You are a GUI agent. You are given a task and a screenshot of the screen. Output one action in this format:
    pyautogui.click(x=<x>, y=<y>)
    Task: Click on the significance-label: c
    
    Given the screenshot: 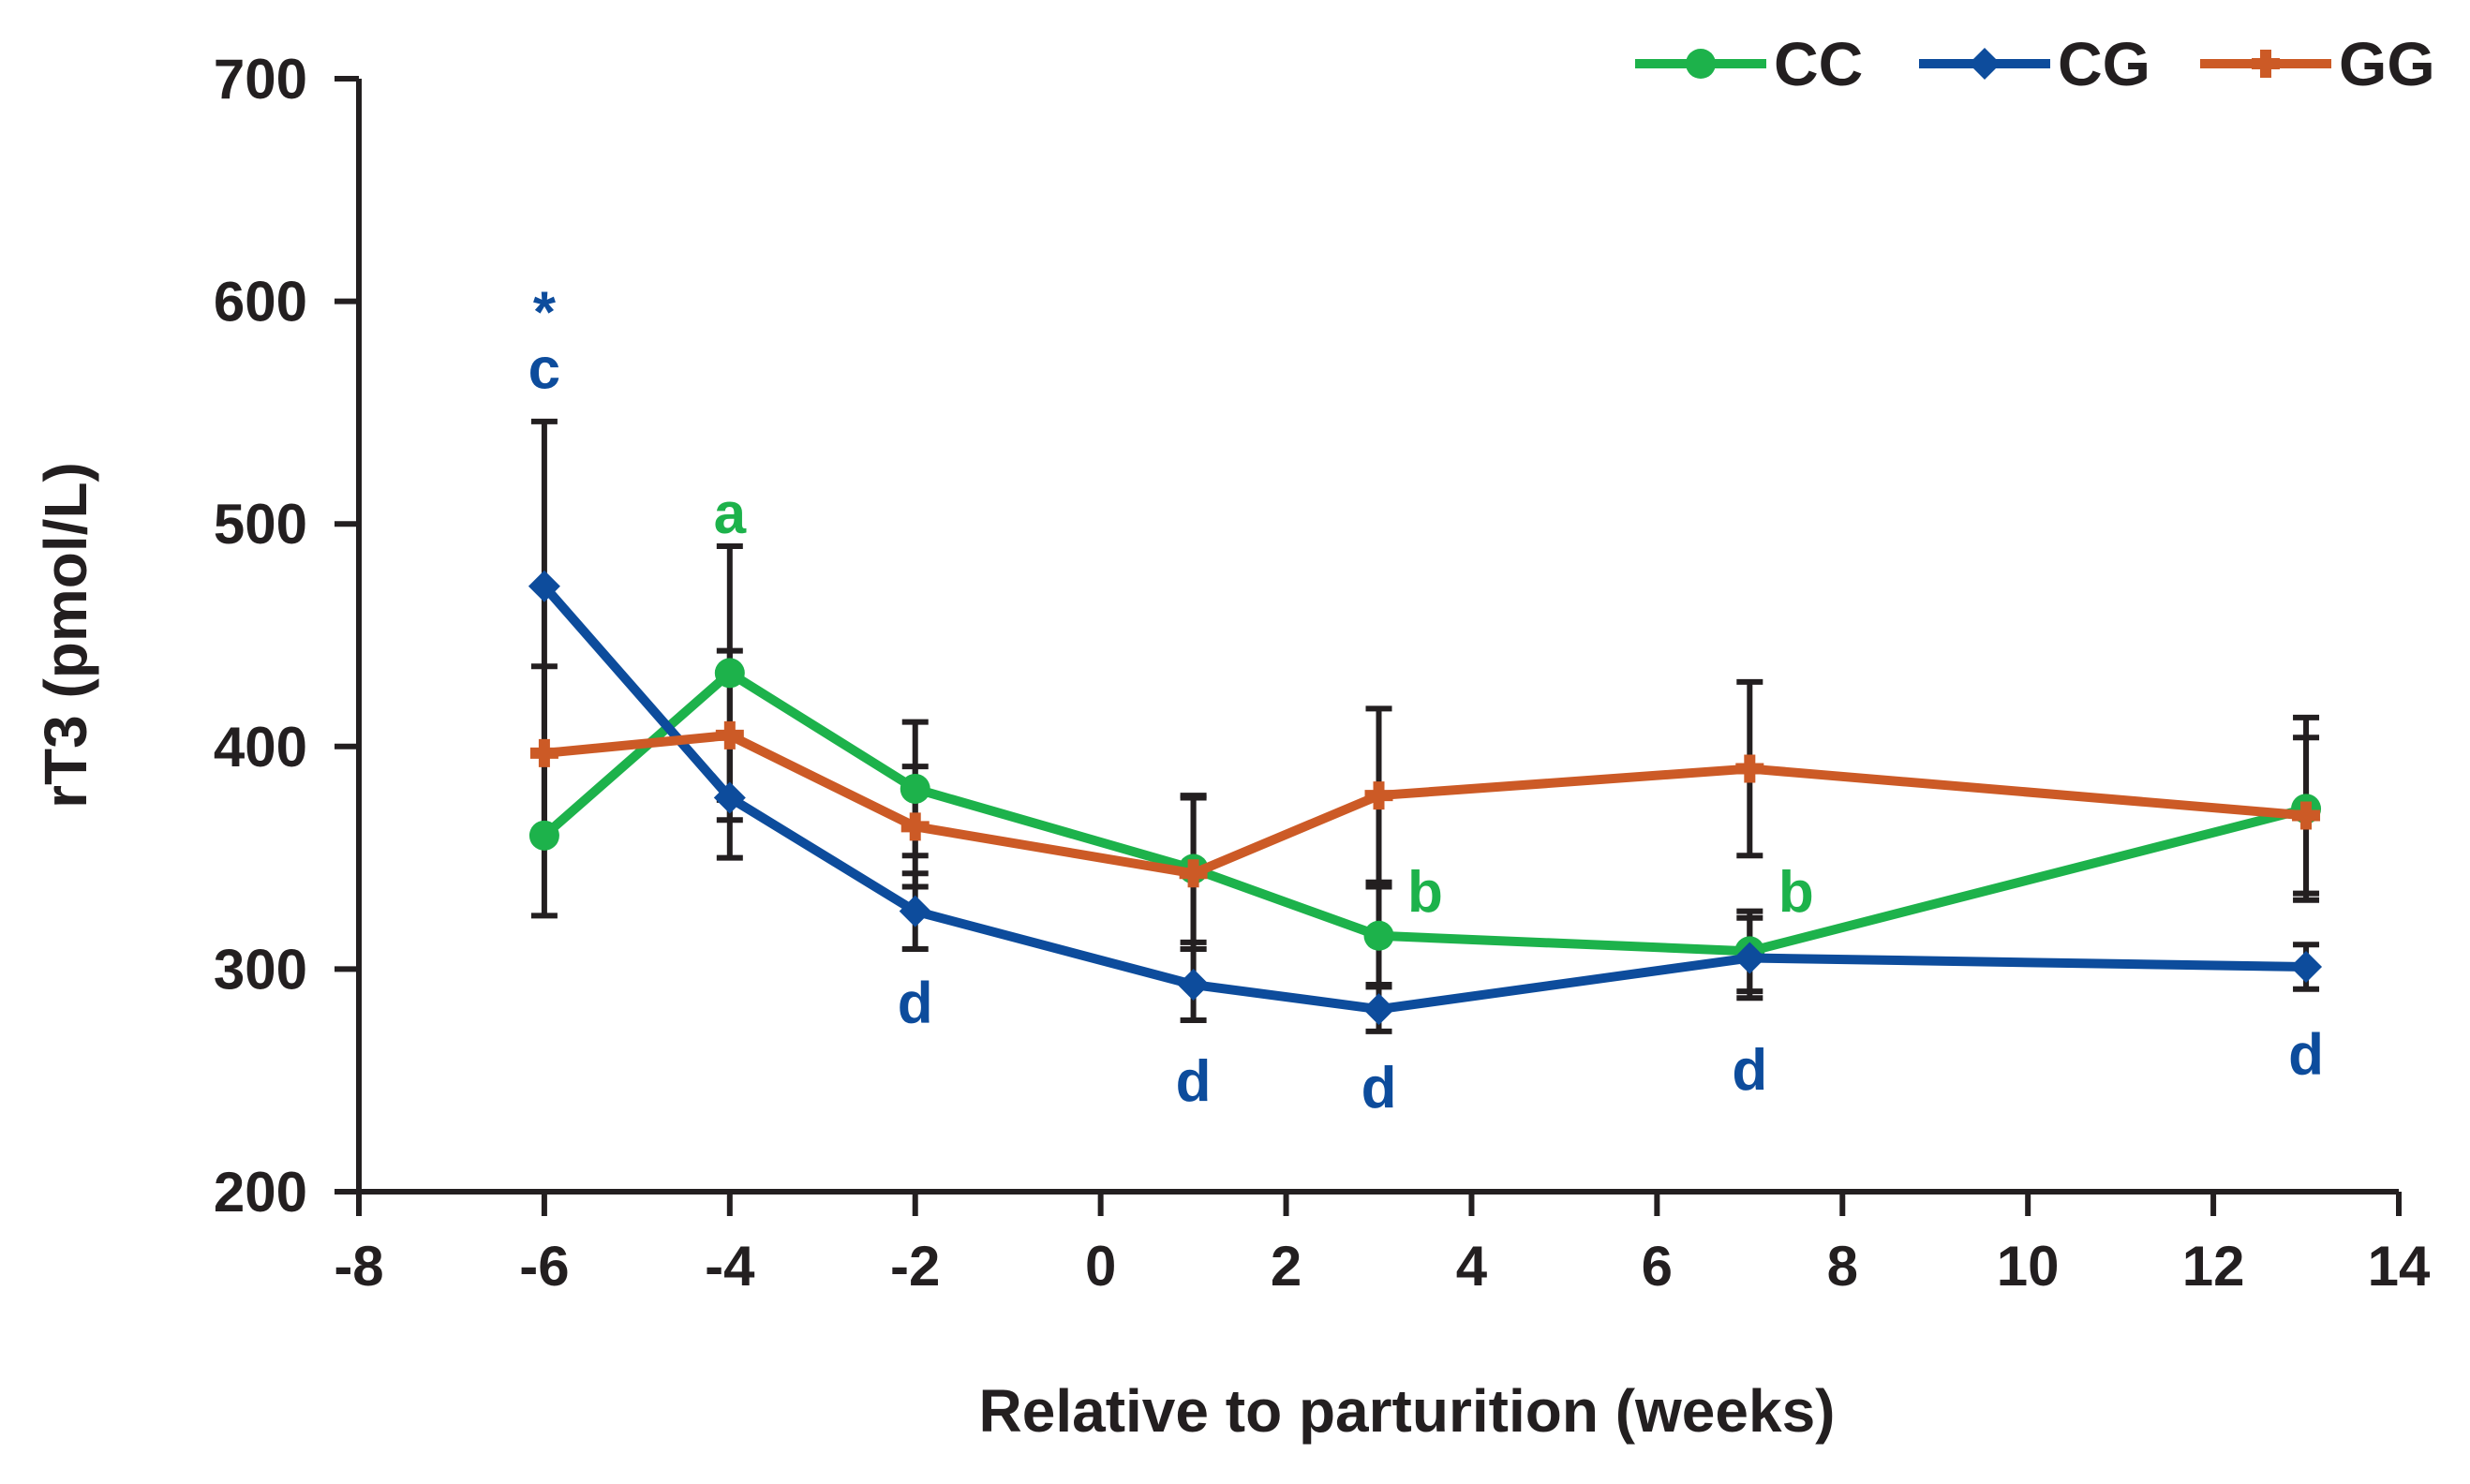 What is the action you would take?
    pyautogui.click(x=544, y=369)
    